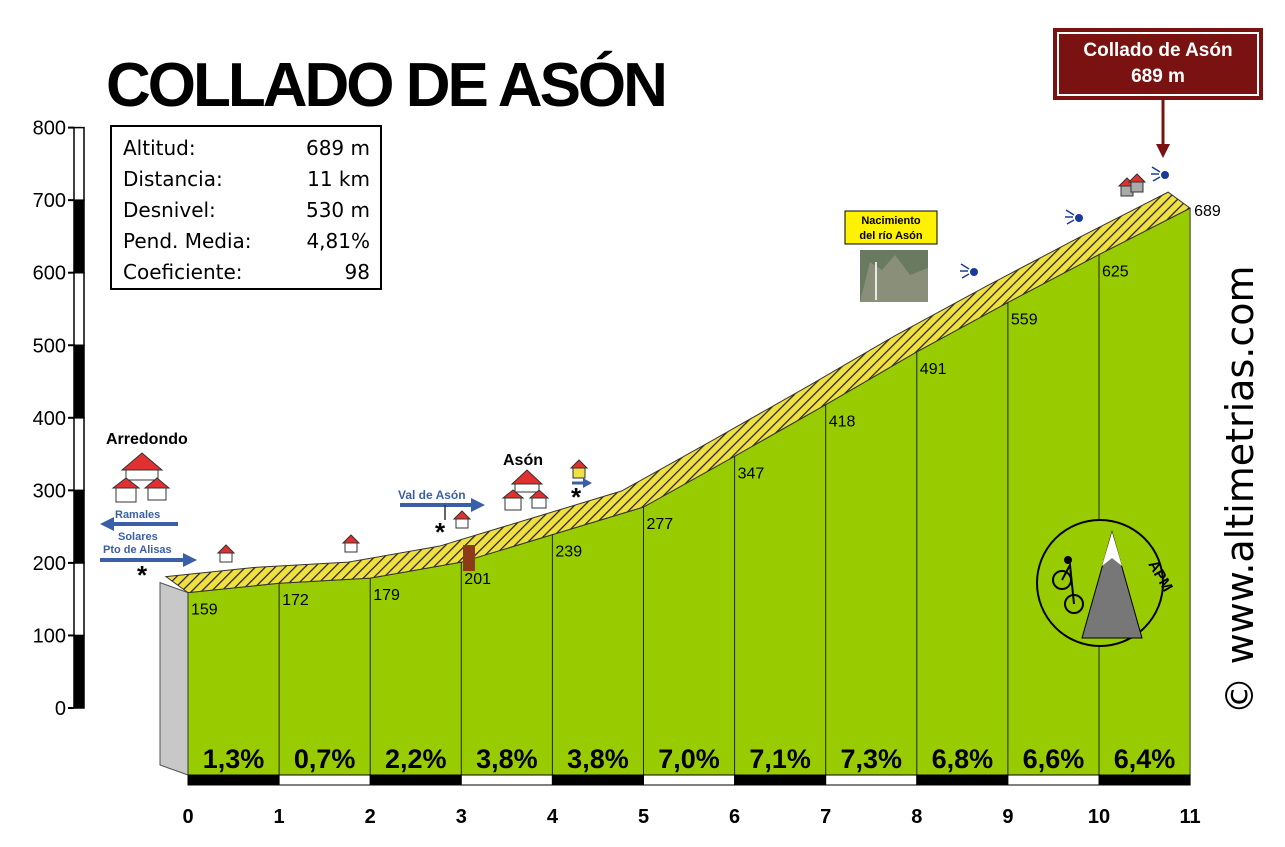 Image resolution: width=1285 pixels, height=847 pixels. Describe the element at coordinates (1207, 211) in the screenshot. I see `altitude-label: 689` at that location.